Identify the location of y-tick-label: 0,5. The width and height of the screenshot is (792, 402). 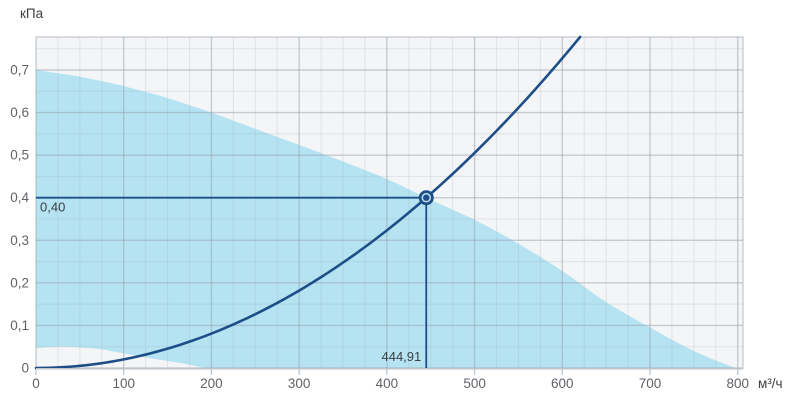
(19, 155).